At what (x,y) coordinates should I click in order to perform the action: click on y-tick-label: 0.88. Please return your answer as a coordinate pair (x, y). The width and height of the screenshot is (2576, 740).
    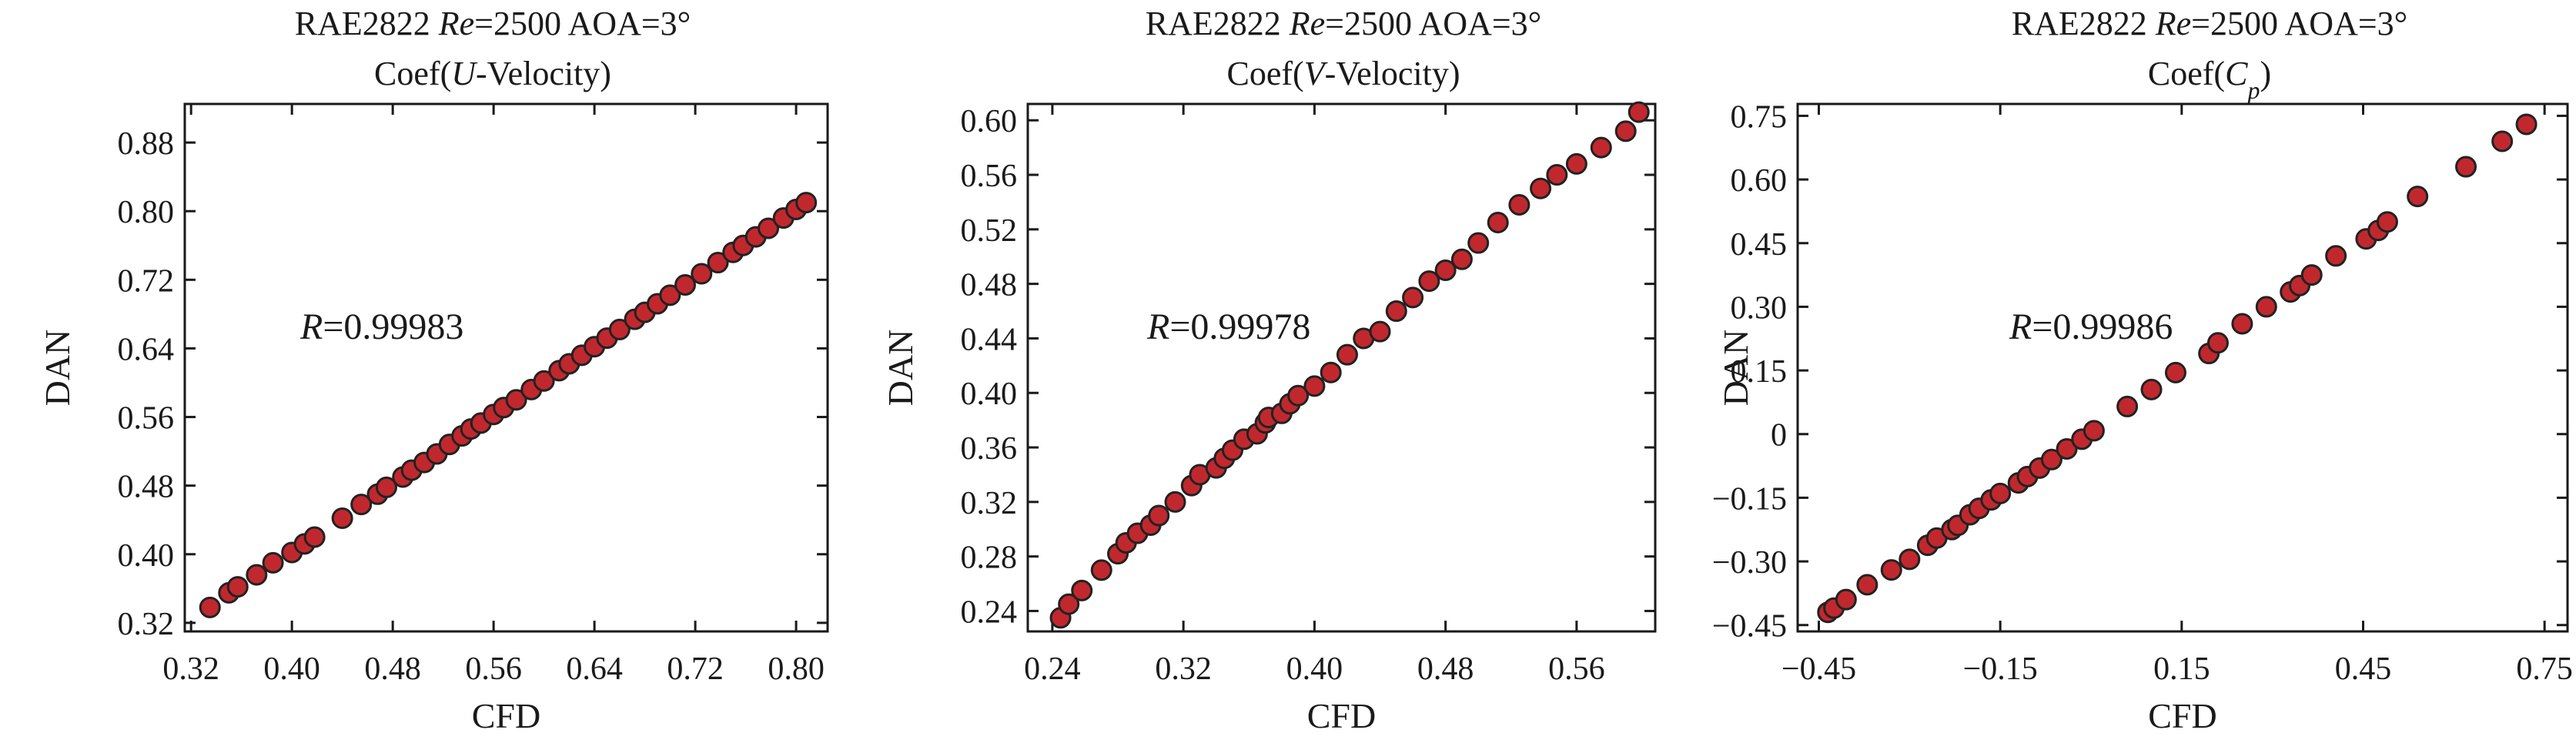
    Looking at the image, I should click on (147, 144).